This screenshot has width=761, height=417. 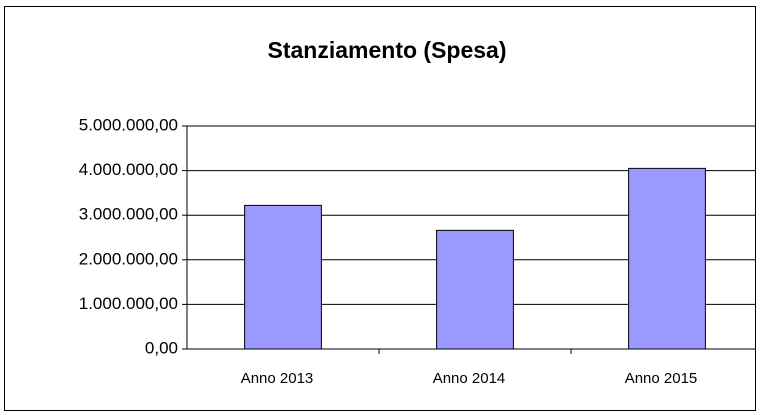 What do you see at coordinates (277, 378) in the screenshot?
I see `x-tick-label: Anno 2013` at bounding box center [277, 378].